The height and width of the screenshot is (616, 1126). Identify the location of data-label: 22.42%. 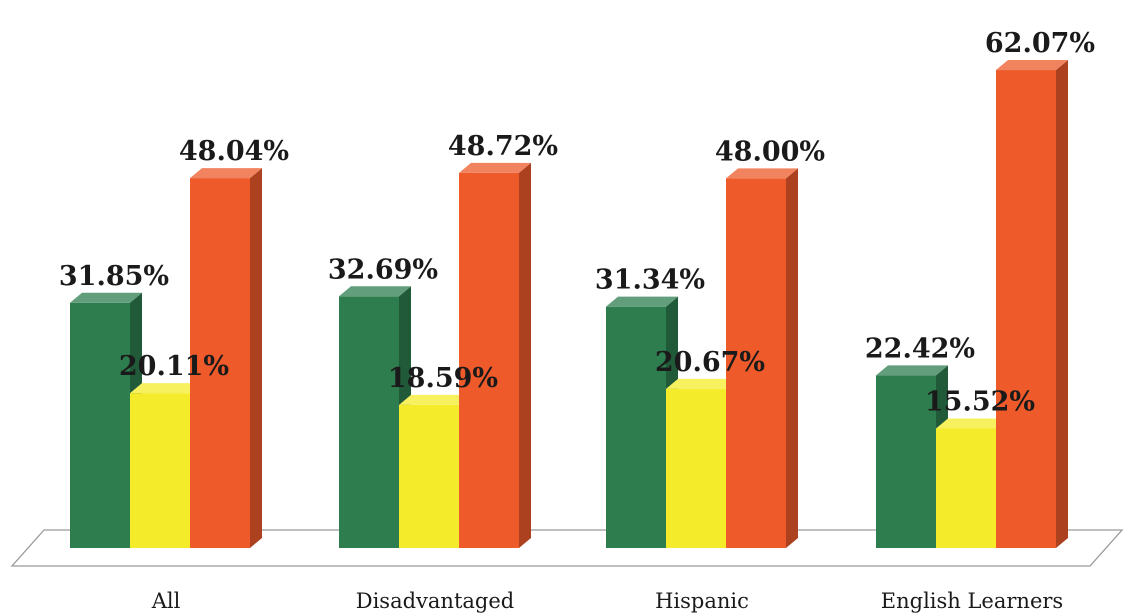
(920, 348).